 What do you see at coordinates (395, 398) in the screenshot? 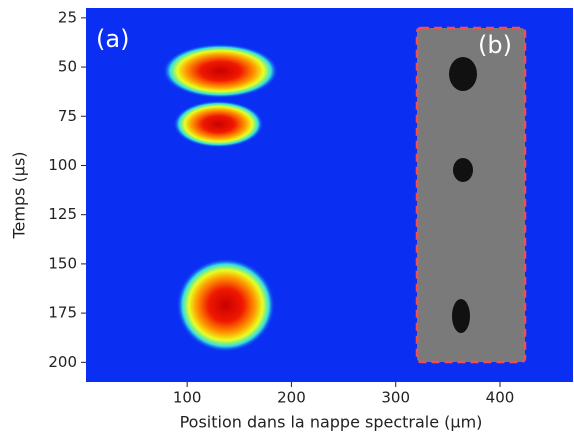
I see `x-tick-label: 300` at bounding box center [395, 398].